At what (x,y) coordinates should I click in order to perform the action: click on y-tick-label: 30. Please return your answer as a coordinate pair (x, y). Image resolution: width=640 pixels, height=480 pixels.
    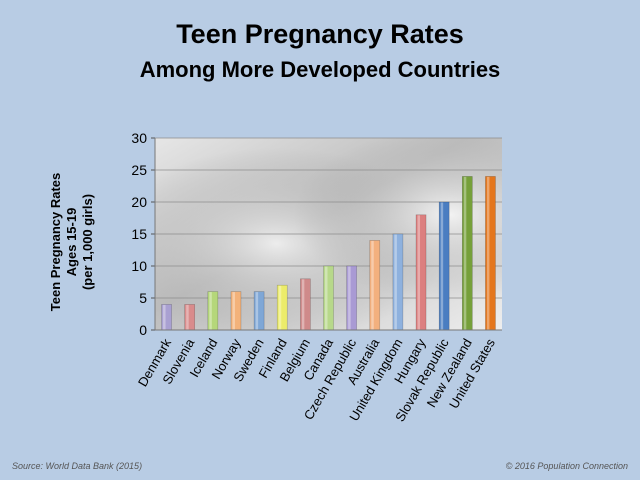
    Looking at the image, I should click on (139, 138).